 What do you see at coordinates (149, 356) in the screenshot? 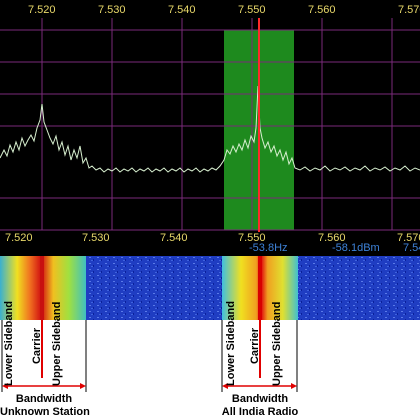
I see `annotation-lines` at bounding box center [149, 356].